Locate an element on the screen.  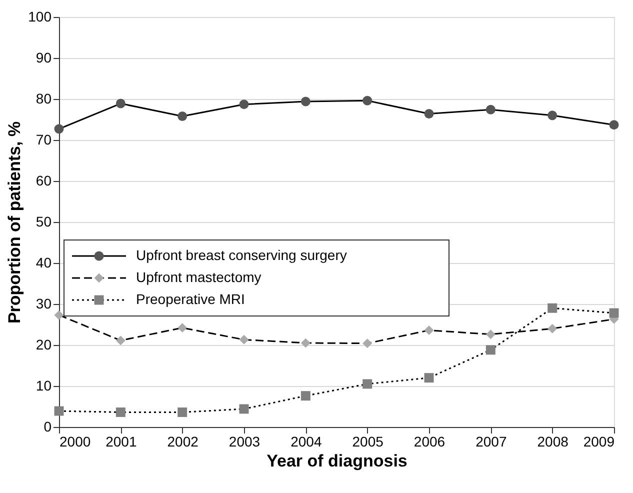
y-tick-label: 70 is located at coordinates (44, 140).